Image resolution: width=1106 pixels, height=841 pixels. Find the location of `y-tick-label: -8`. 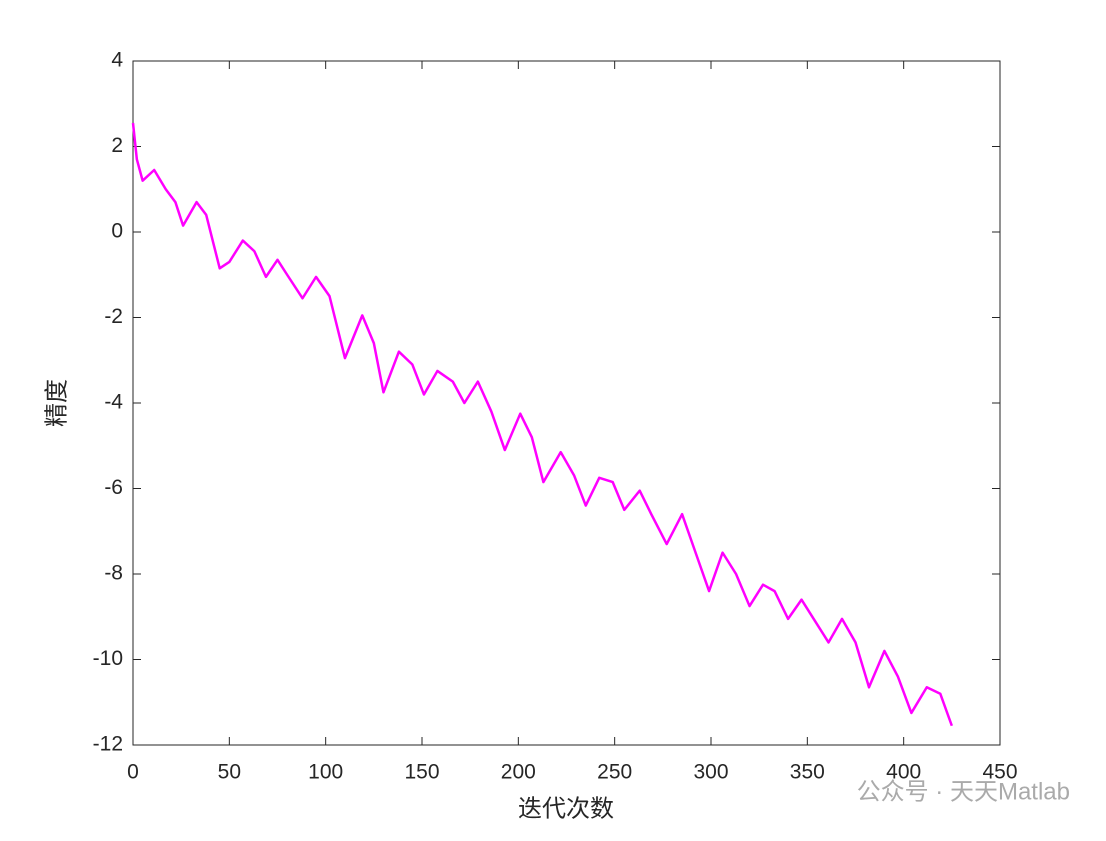

y-tick-label: -8 is located at coordinates (113, 573).